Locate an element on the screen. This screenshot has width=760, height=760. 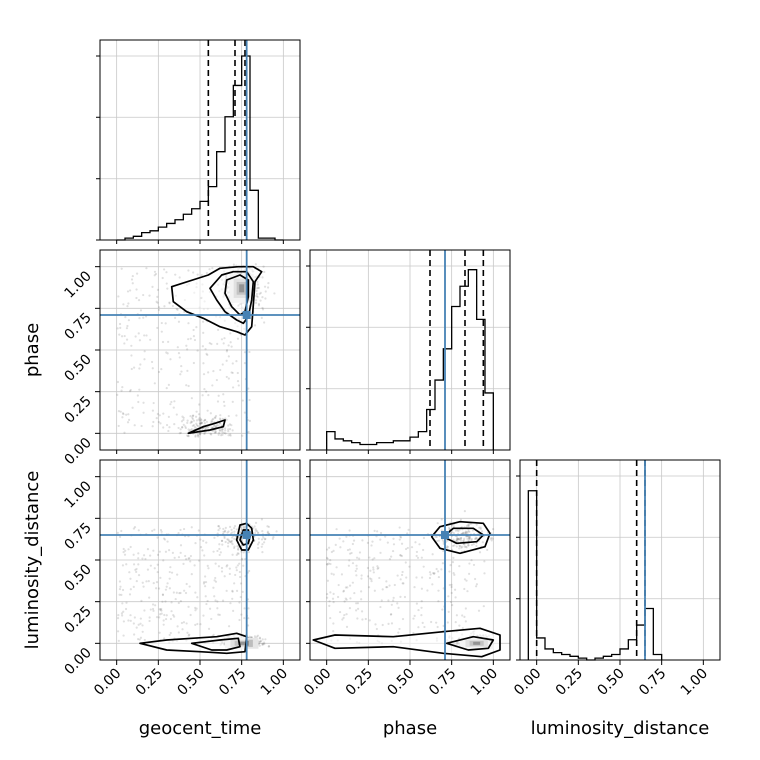
x-tick-label: 1.00 is located at coordinates (484, 682).